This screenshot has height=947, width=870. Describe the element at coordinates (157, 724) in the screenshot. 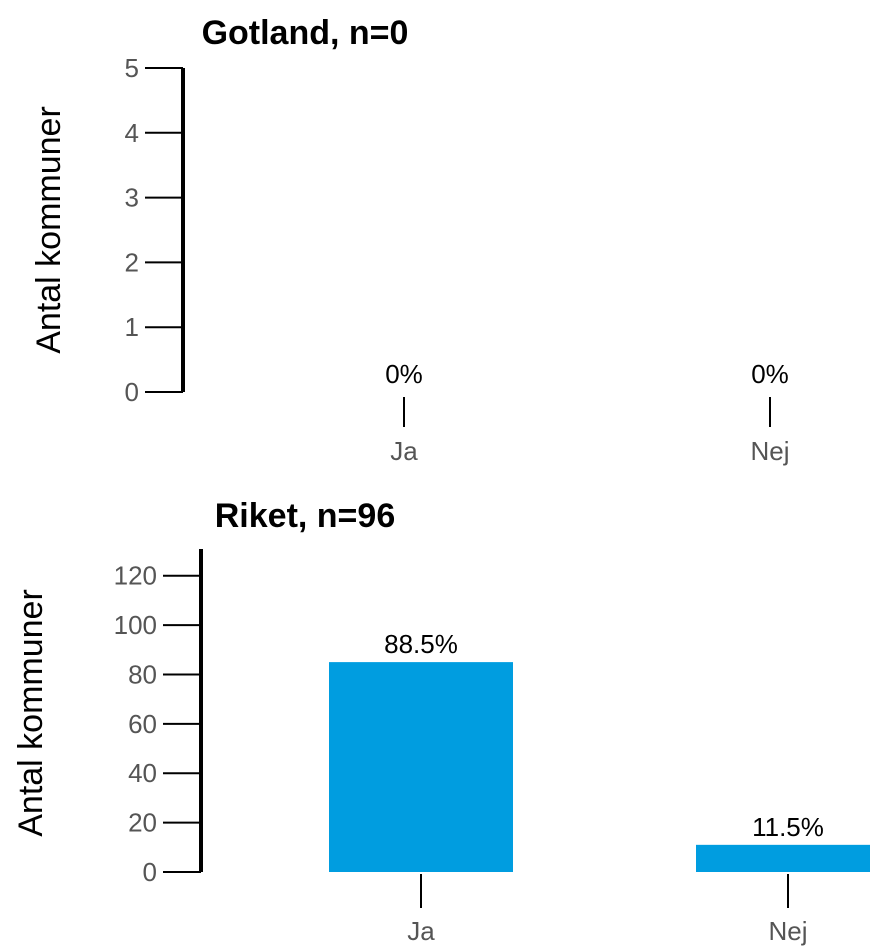

I see `y-axis-ticks: 0 20 40 60 80 100 120` at that location.